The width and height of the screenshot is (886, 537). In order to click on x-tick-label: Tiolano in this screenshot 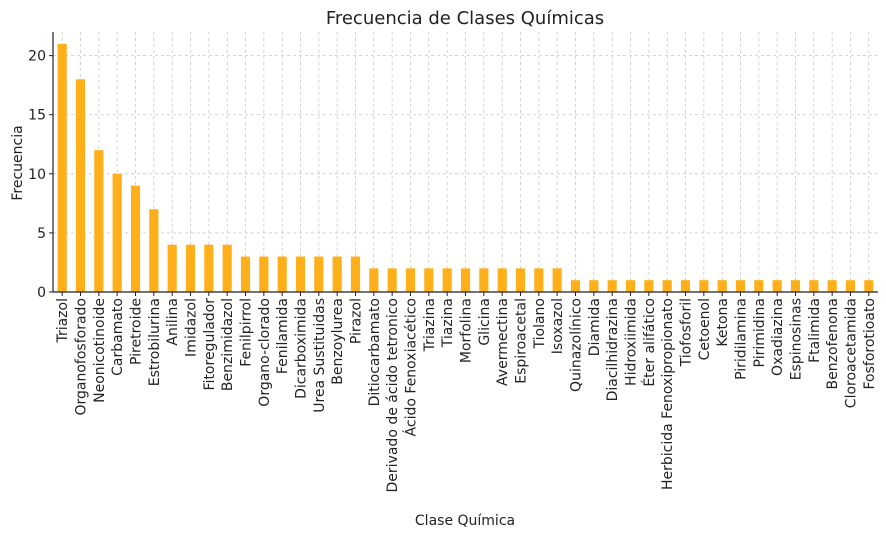, I will do `click(540, 323)`.